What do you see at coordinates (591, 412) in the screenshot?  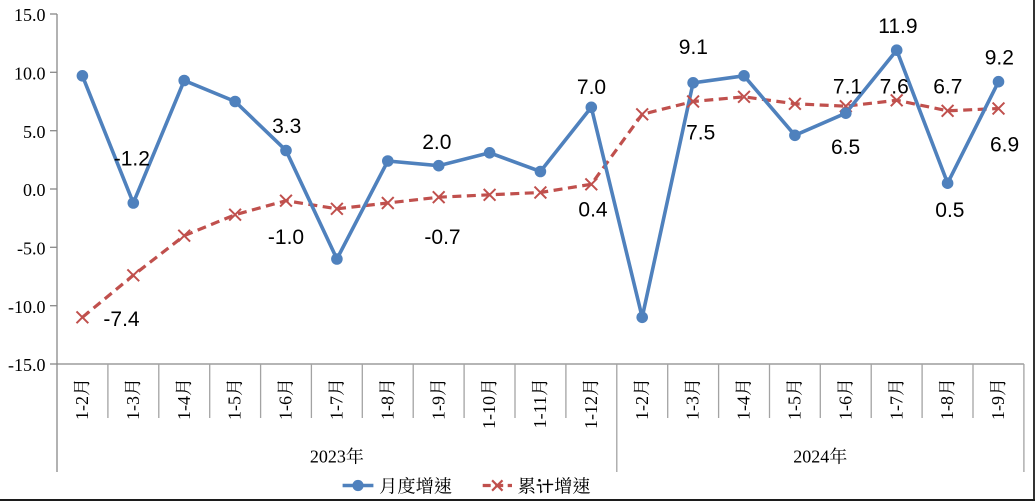 I see `svg-text: 1-12` at bounding box center [591, 412].